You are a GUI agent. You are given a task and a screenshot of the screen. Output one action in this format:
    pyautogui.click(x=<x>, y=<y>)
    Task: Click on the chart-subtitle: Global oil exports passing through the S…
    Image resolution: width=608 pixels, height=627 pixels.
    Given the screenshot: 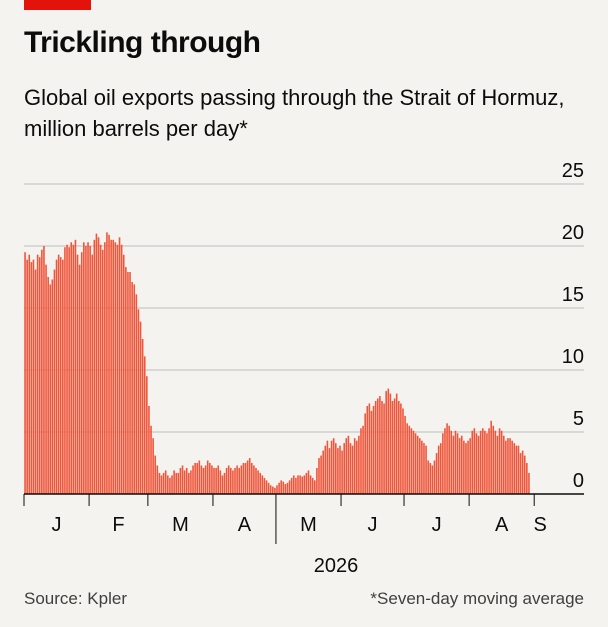 What is the action you would take?
    pyautogui.click(x=294, y=113)
    